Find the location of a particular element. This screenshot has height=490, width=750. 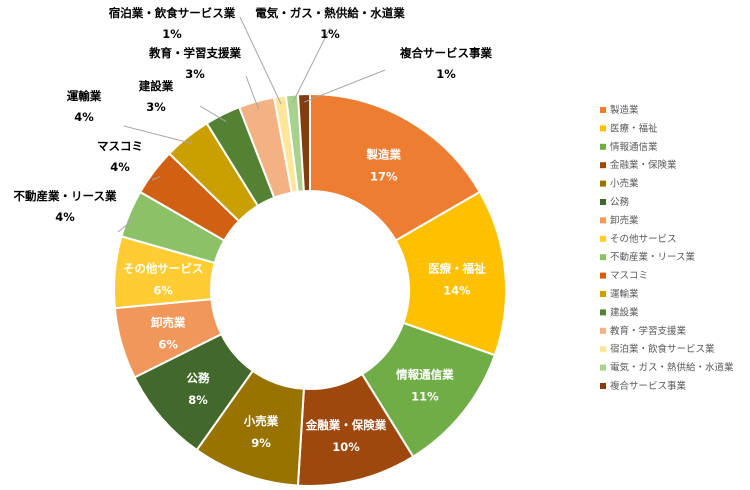

data-label-value: 9% is located at coordinates (261, 443).